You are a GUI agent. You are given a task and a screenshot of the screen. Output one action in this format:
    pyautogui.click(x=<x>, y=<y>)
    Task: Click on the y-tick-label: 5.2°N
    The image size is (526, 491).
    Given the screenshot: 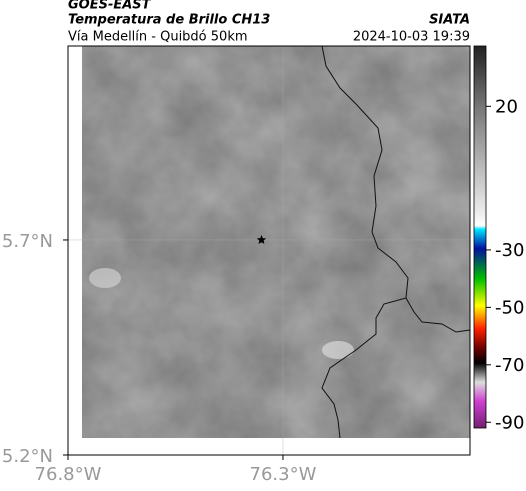 What is the action you would take?
    pyautogui.click(x=27, y=456)
    